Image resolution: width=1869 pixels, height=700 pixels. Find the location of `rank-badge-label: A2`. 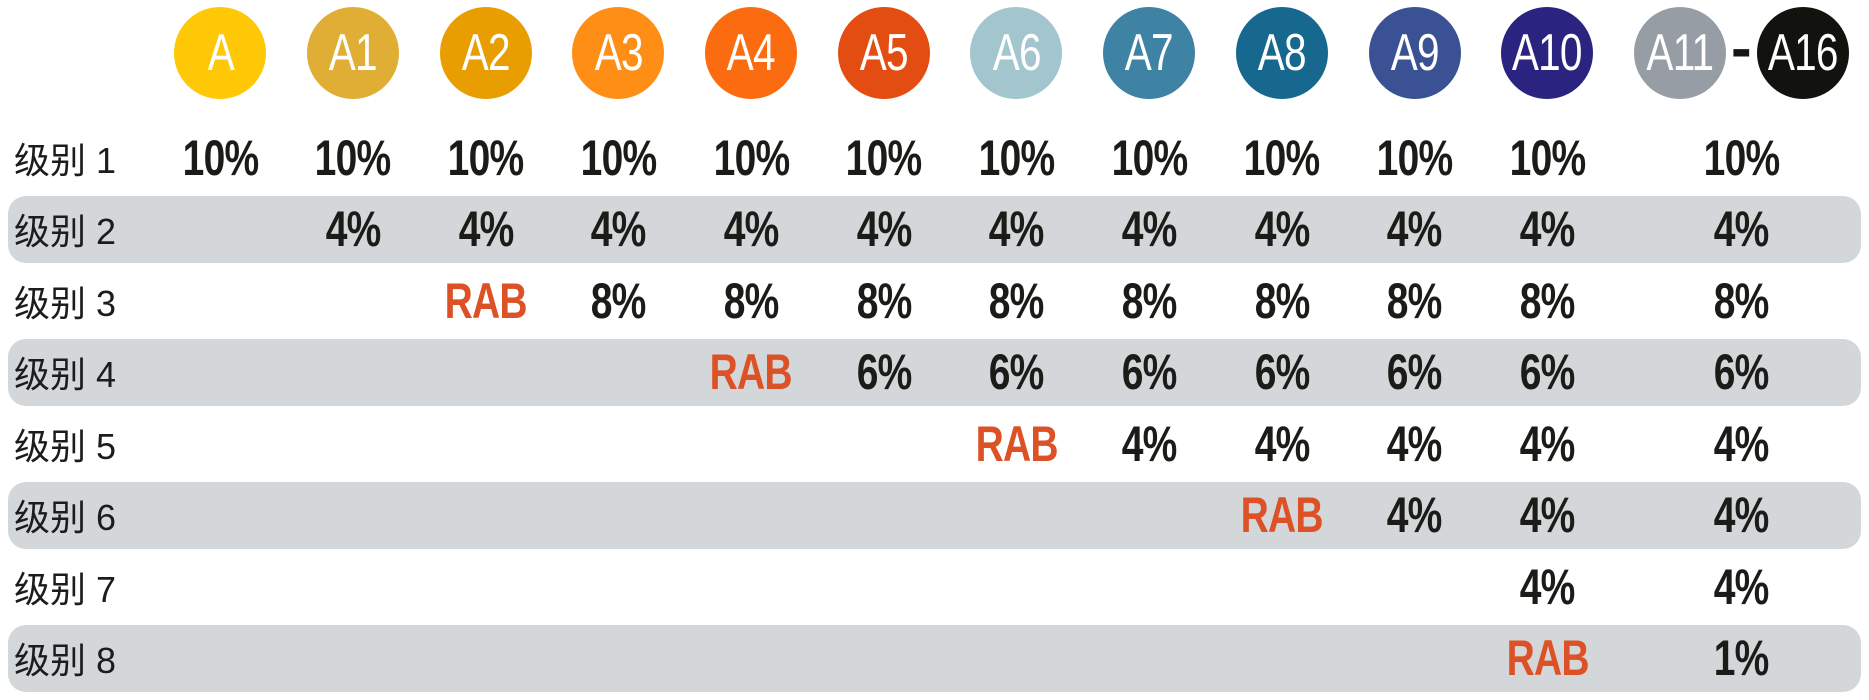

rank-badge-label: A2 is located at coordinates (486, 53).